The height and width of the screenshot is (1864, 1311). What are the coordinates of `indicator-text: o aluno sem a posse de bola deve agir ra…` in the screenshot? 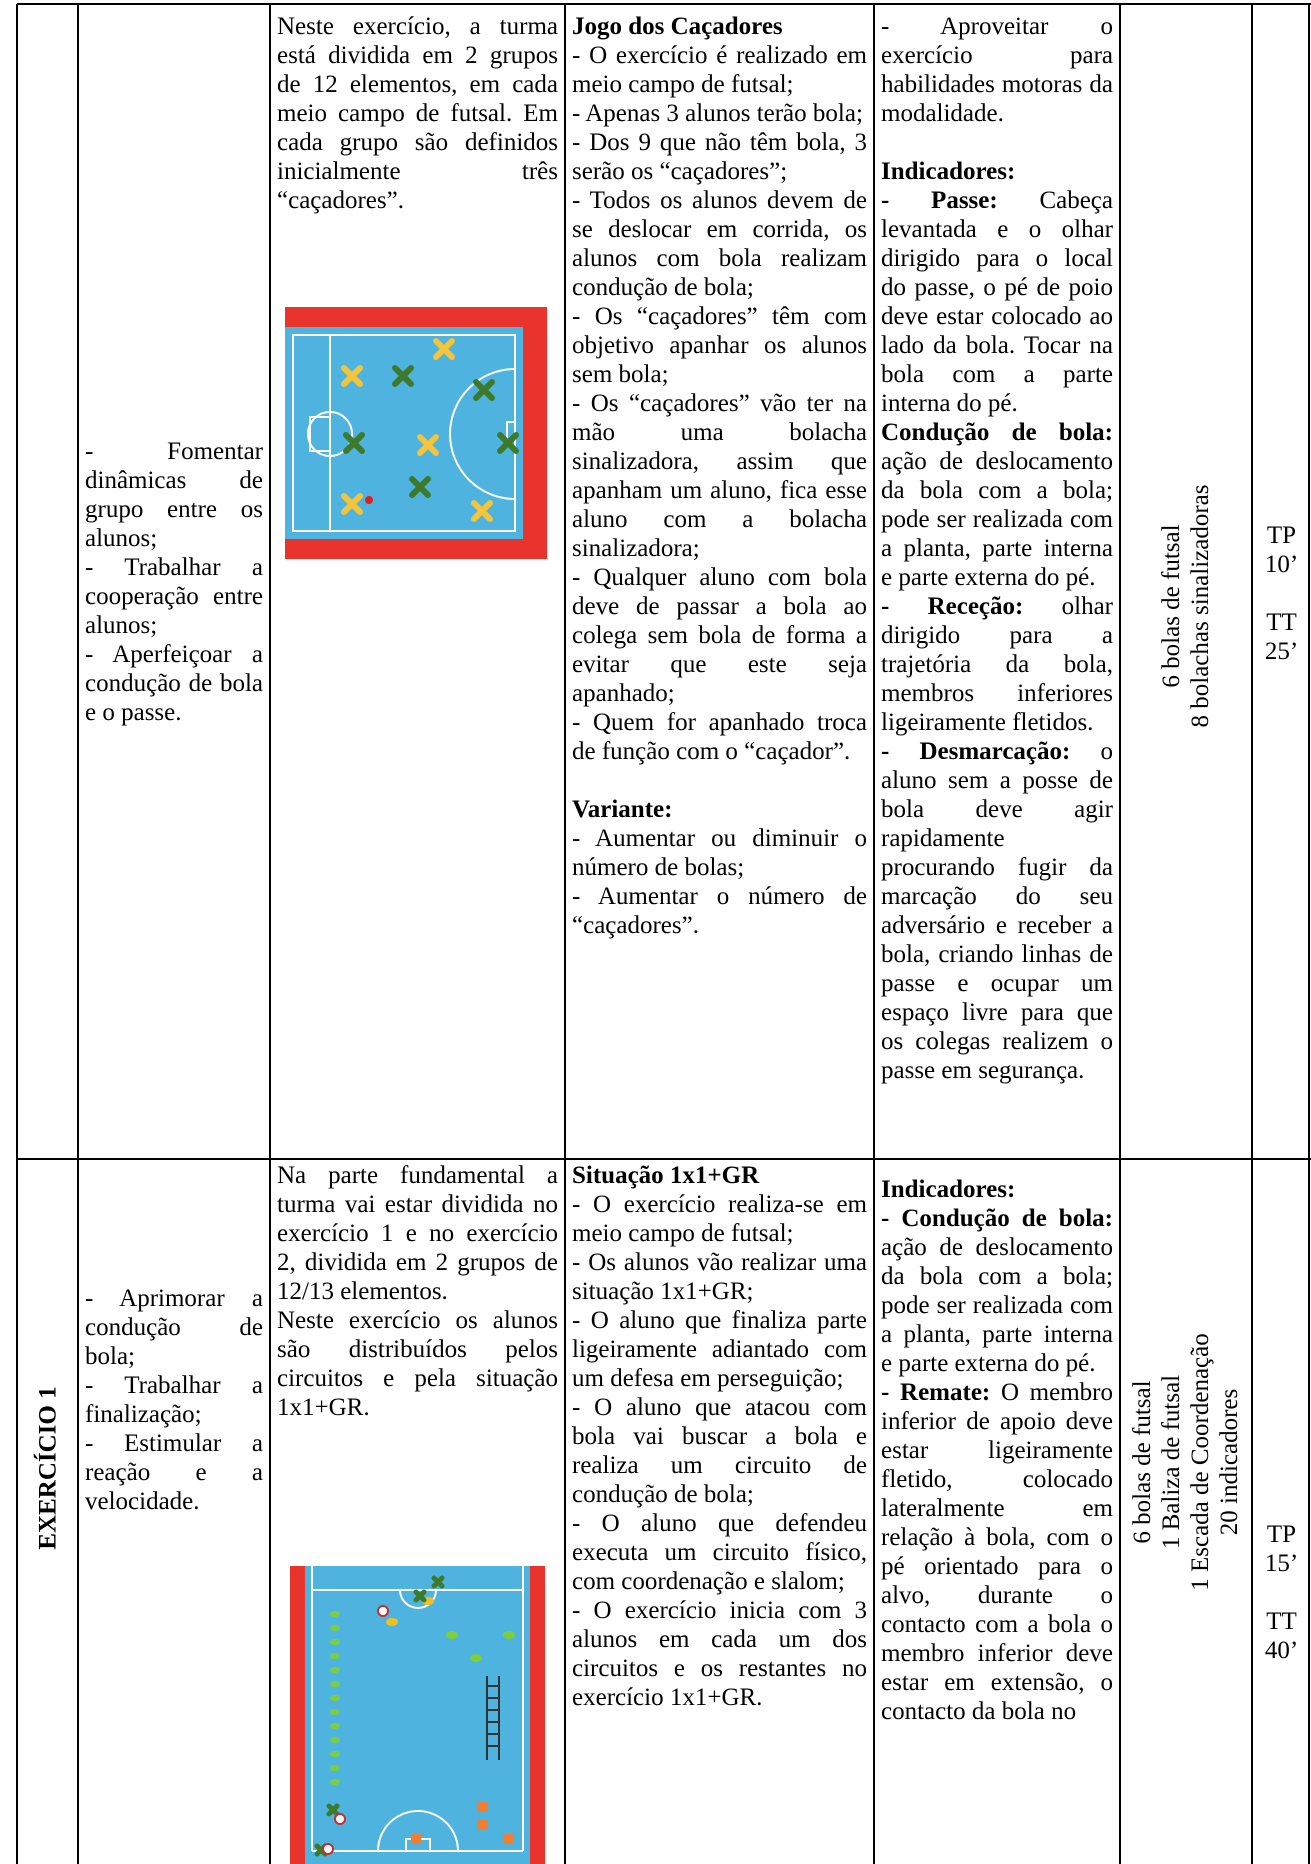 It's located at (997, 911).